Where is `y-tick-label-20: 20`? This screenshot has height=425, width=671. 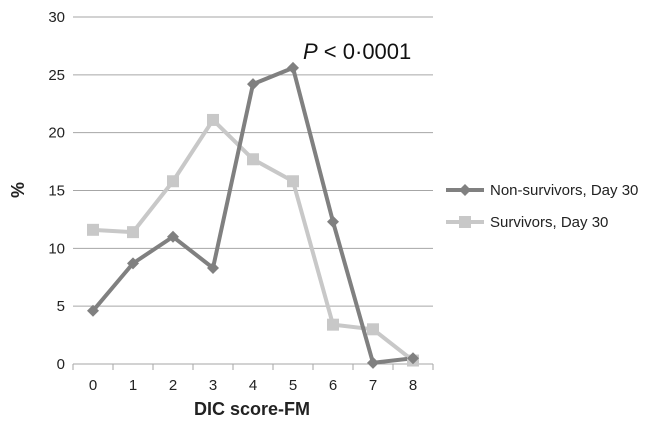
y-tick-label-20: 20 is located at coordinates (56, 133).